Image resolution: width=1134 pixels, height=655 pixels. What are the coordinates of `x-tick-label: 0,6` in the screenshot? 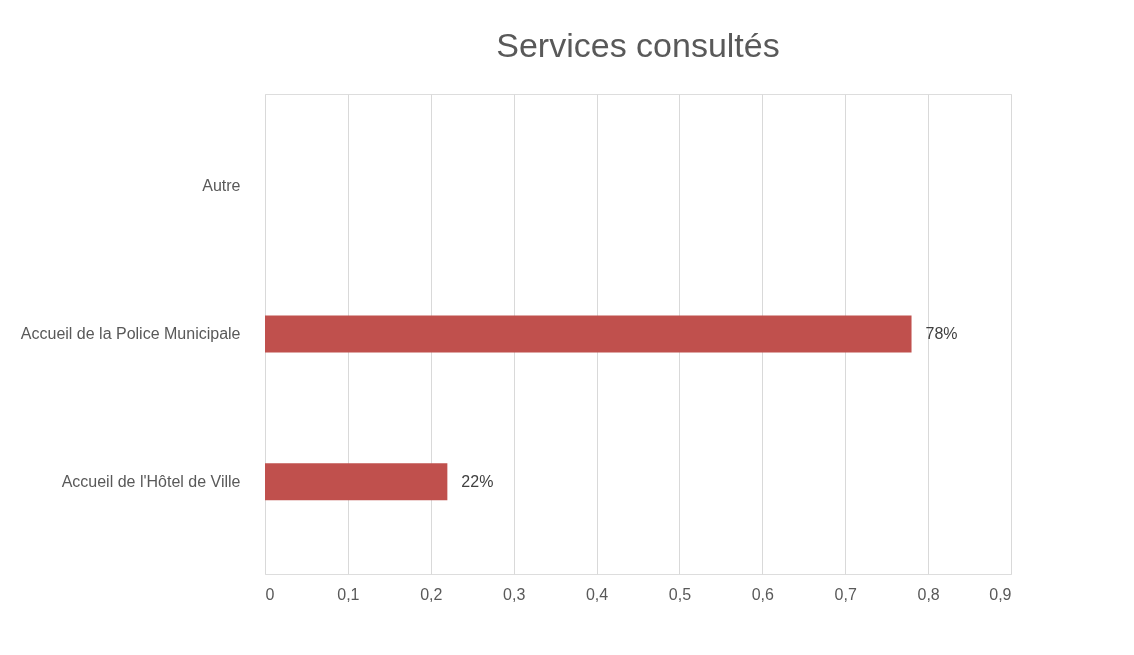 It's located at (763, 594).